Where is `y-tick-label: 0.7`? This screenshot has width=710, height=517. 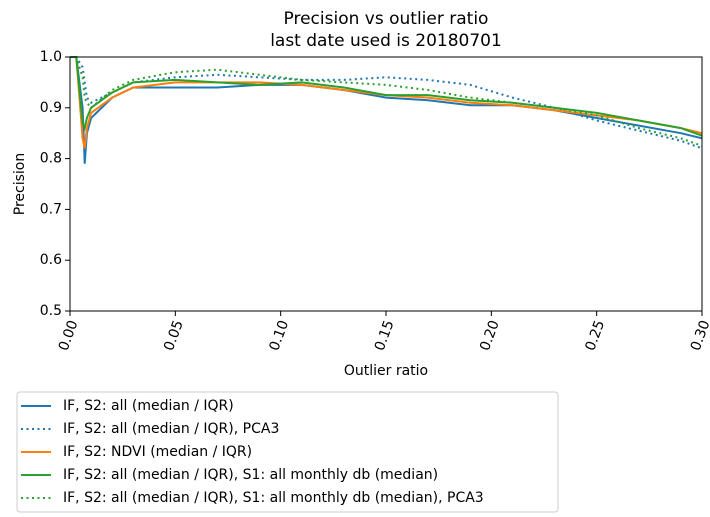 y-tick-label: 0.7 is located at coordinates (51, 209).